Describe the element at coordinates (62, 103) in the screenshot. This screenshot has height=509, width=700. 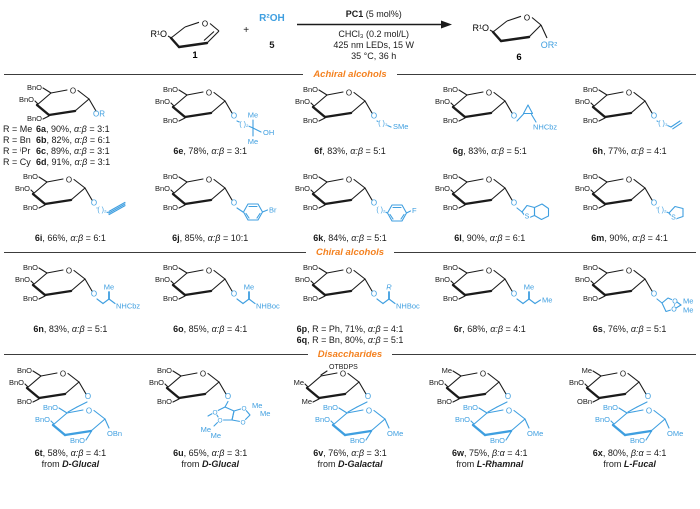
I see `structure-drawing: O BnO BnO BnO OR` at that location.